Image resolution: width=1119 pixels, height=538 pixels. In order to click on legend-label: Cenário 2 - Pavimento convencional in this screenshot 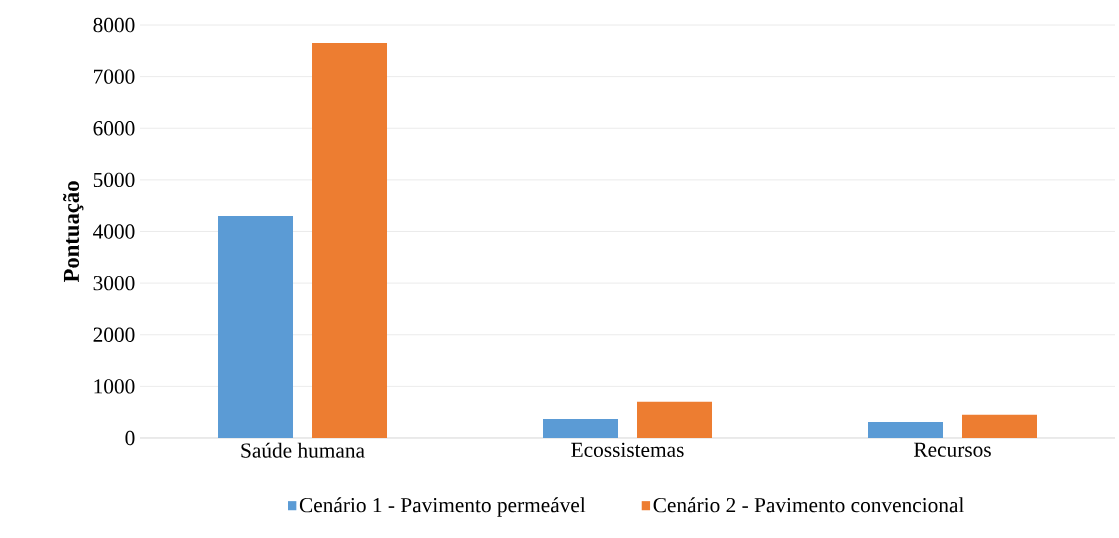, I will do `click(808, 505)`.